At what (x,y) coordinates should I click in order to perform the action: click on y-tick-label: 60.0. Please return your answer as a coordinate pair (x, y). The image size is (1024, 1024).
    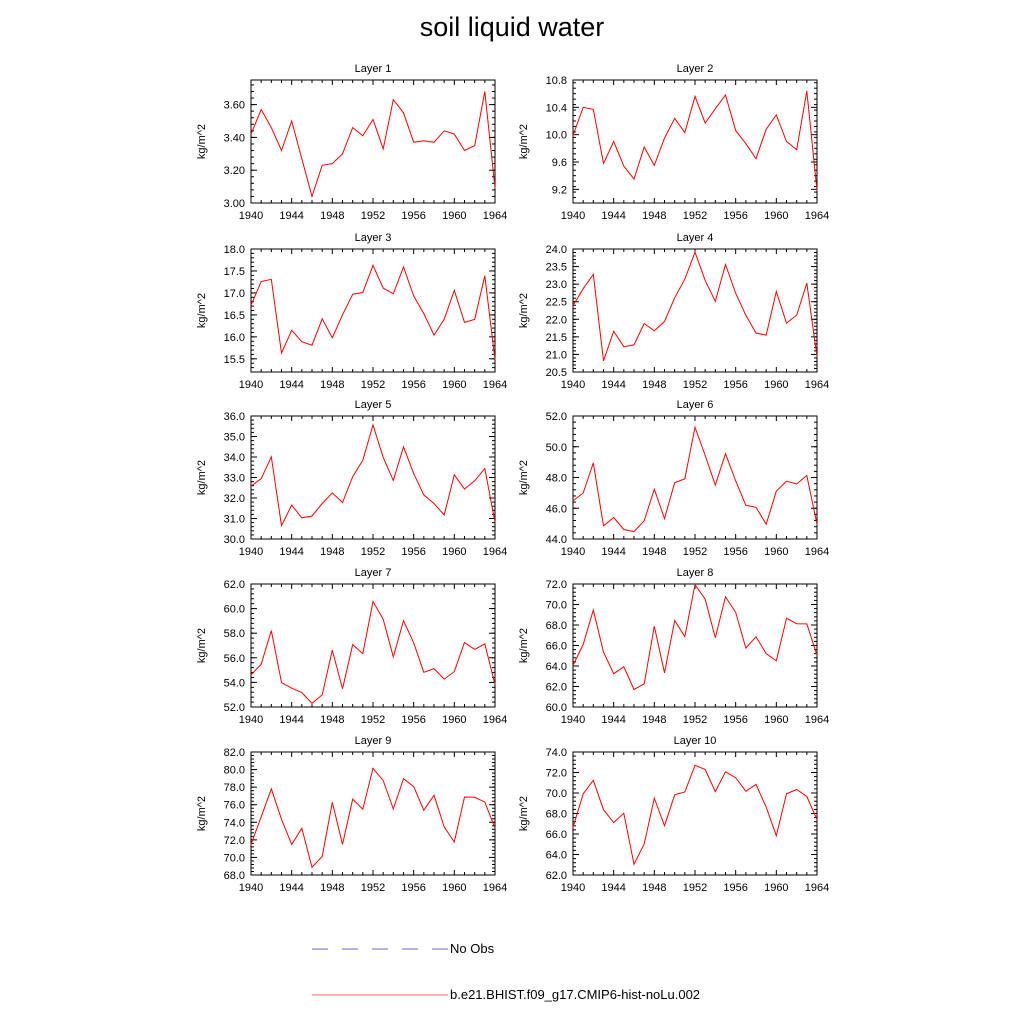
    Looking at the image, I should click on (556, 708).